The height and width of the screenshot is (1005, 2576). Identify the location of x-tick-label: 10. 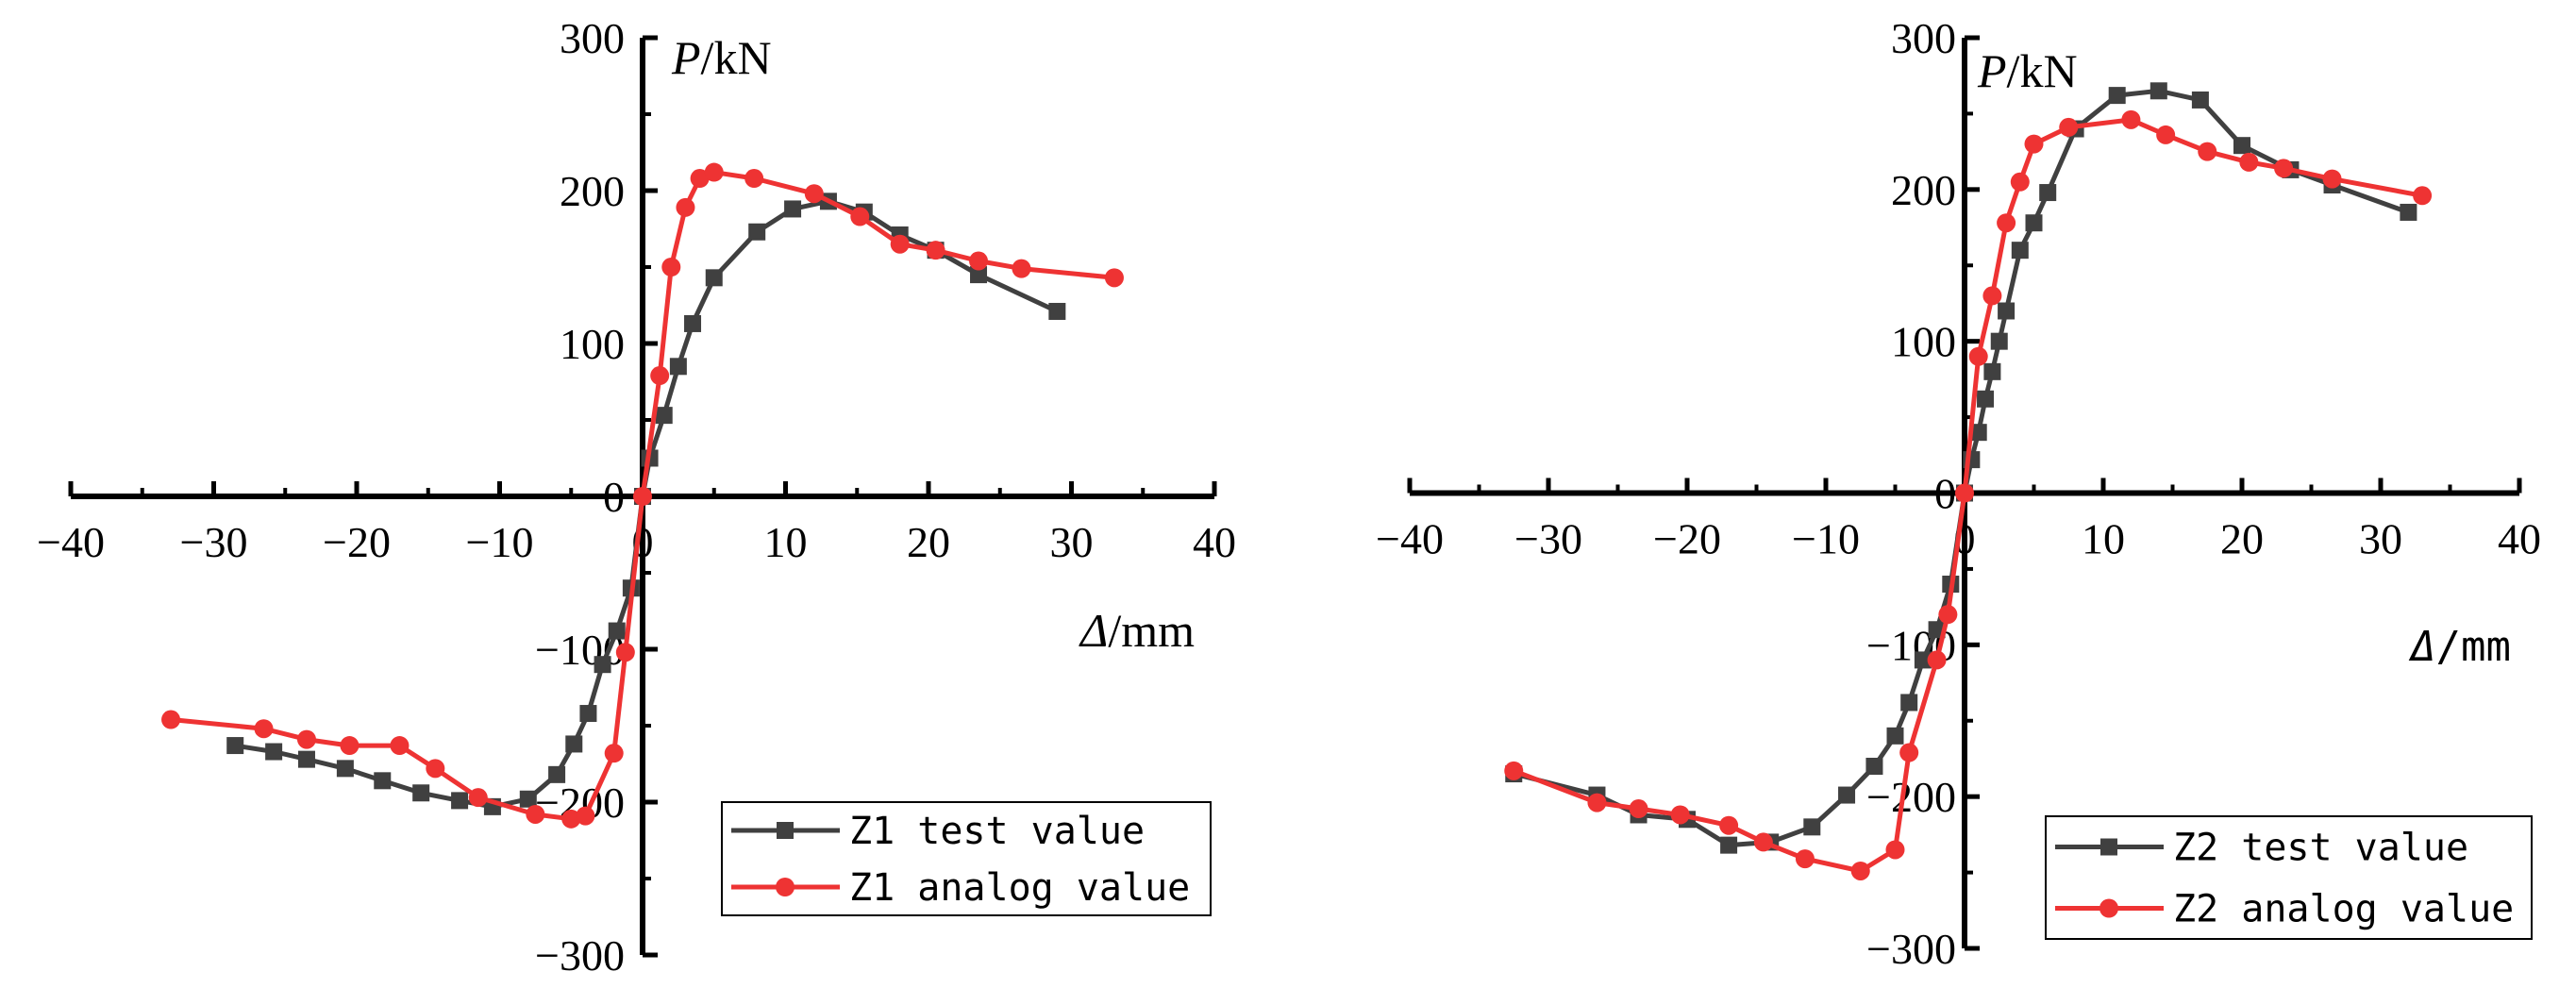
(2103, 539).